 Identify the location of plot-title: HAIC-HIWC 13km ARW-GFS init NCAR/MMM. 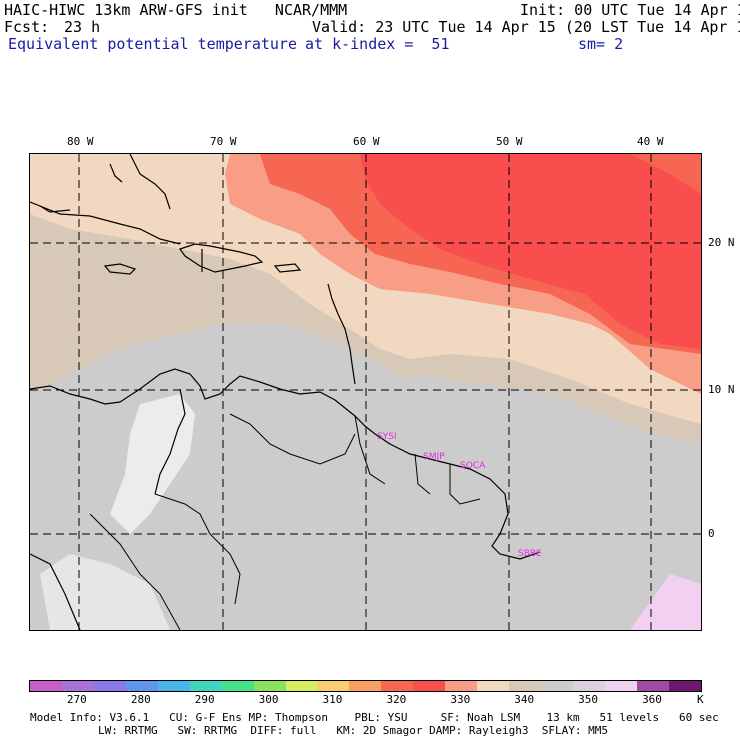
(176, 10).